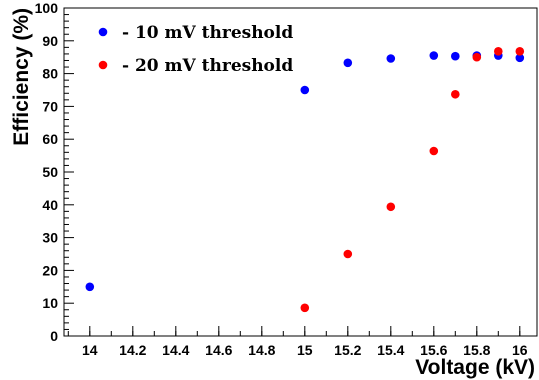 This screenshot has height=380, width=539. Describe the element at coordinates (50, 205) in the screenshot. I see `y-tick-label: 40` at that location.